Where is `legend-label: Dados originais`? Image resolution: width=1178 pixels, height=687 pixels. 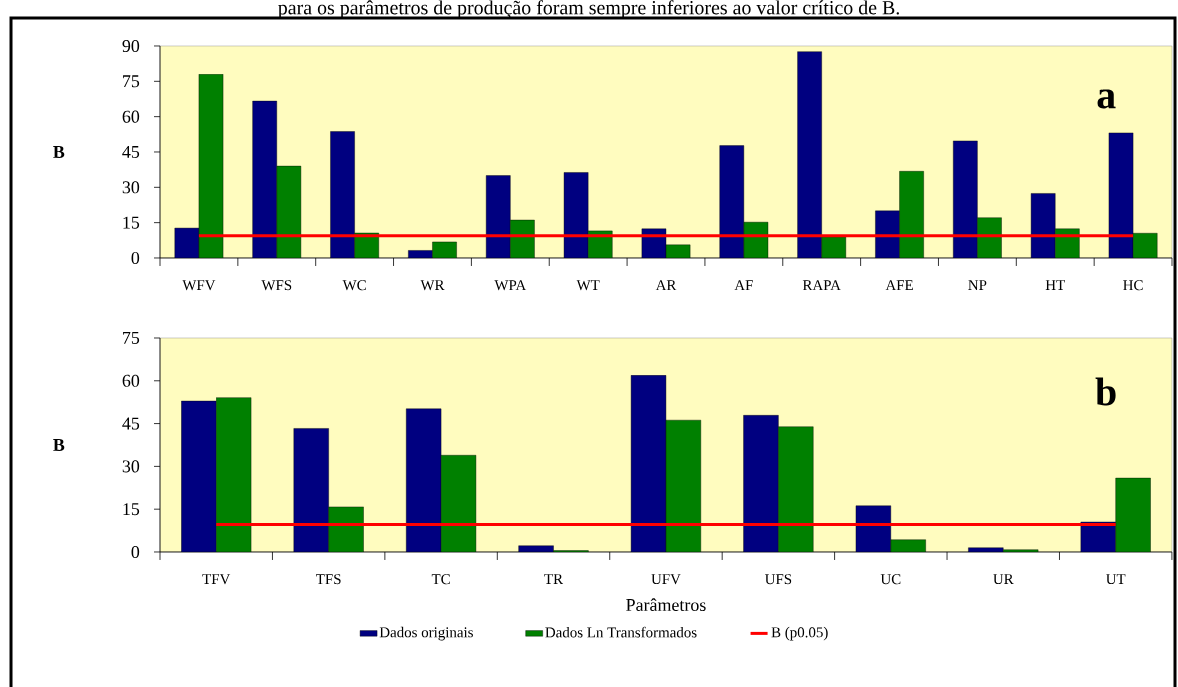 legend-label: Dados originais is located at coordinates (426, 633).